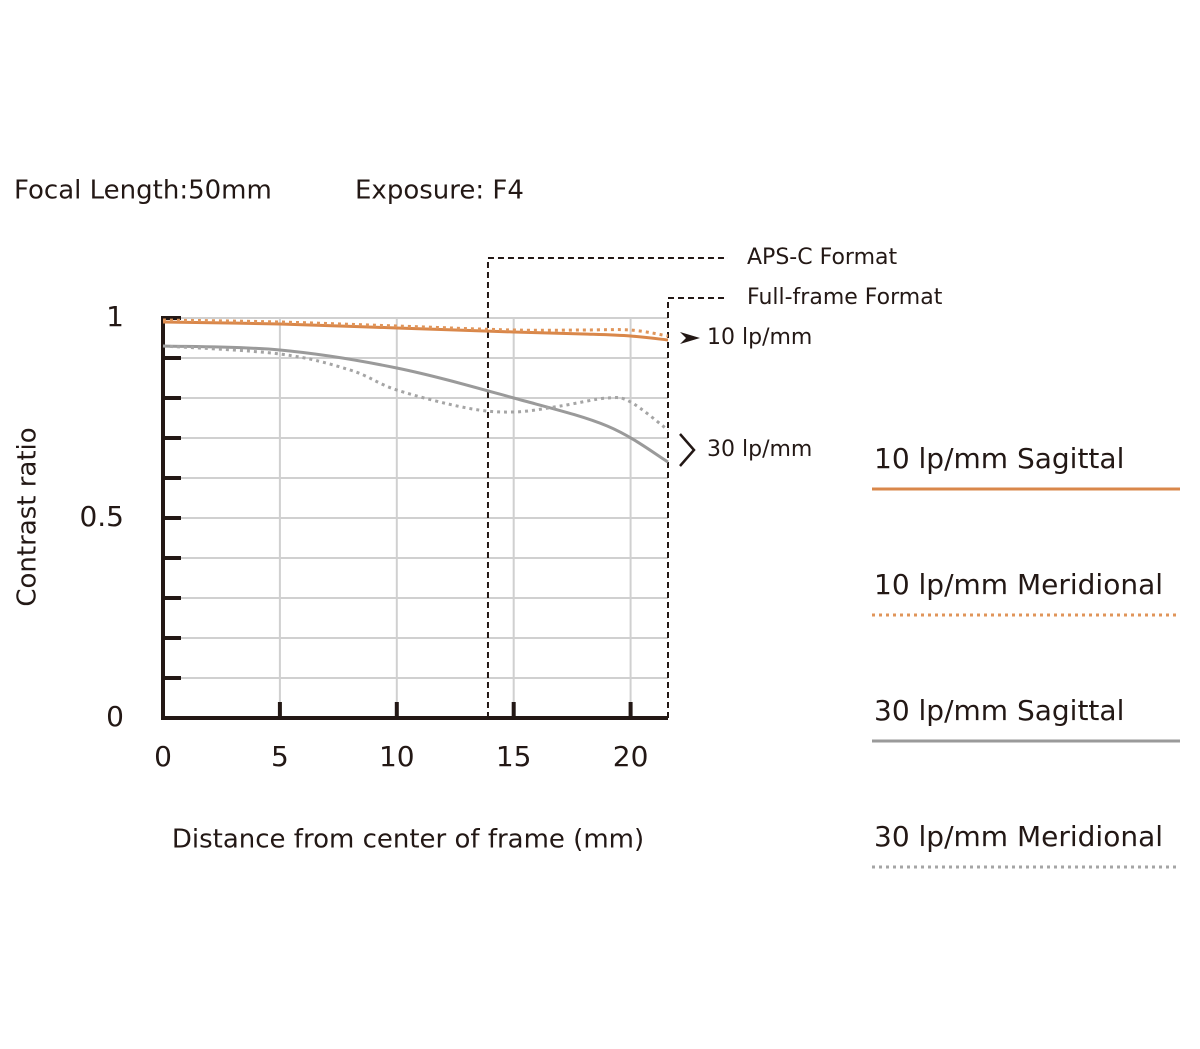 The height and width of the screenshot is (1049, 1200). What do you see at coordinates (1018, 584) in the screenshot?
I see `legend-label: 10 lp/mm Meridional` at bounding box center [1018, 584].